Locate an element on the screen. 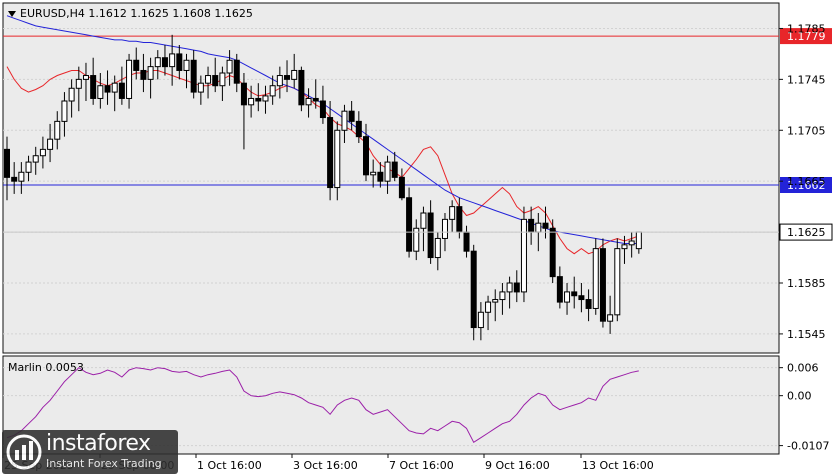  indicator-tick-label: 0.00 is located at coordinates (799, 396).